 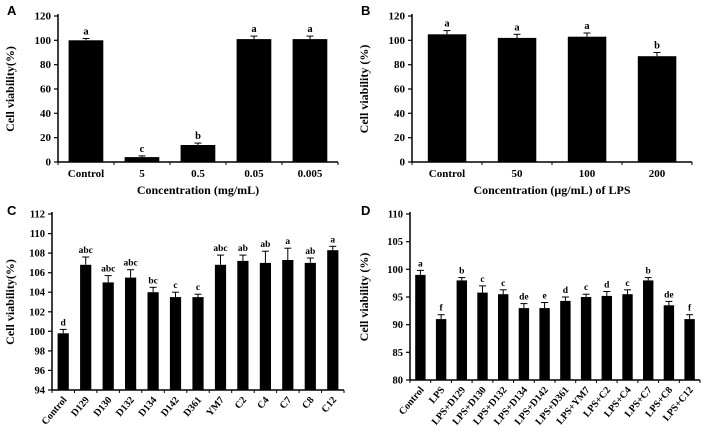 What do you see at coordinates (198, 174) in the screenshot?
I see `svg-text: 0.5` at bounding box center [198, 174].